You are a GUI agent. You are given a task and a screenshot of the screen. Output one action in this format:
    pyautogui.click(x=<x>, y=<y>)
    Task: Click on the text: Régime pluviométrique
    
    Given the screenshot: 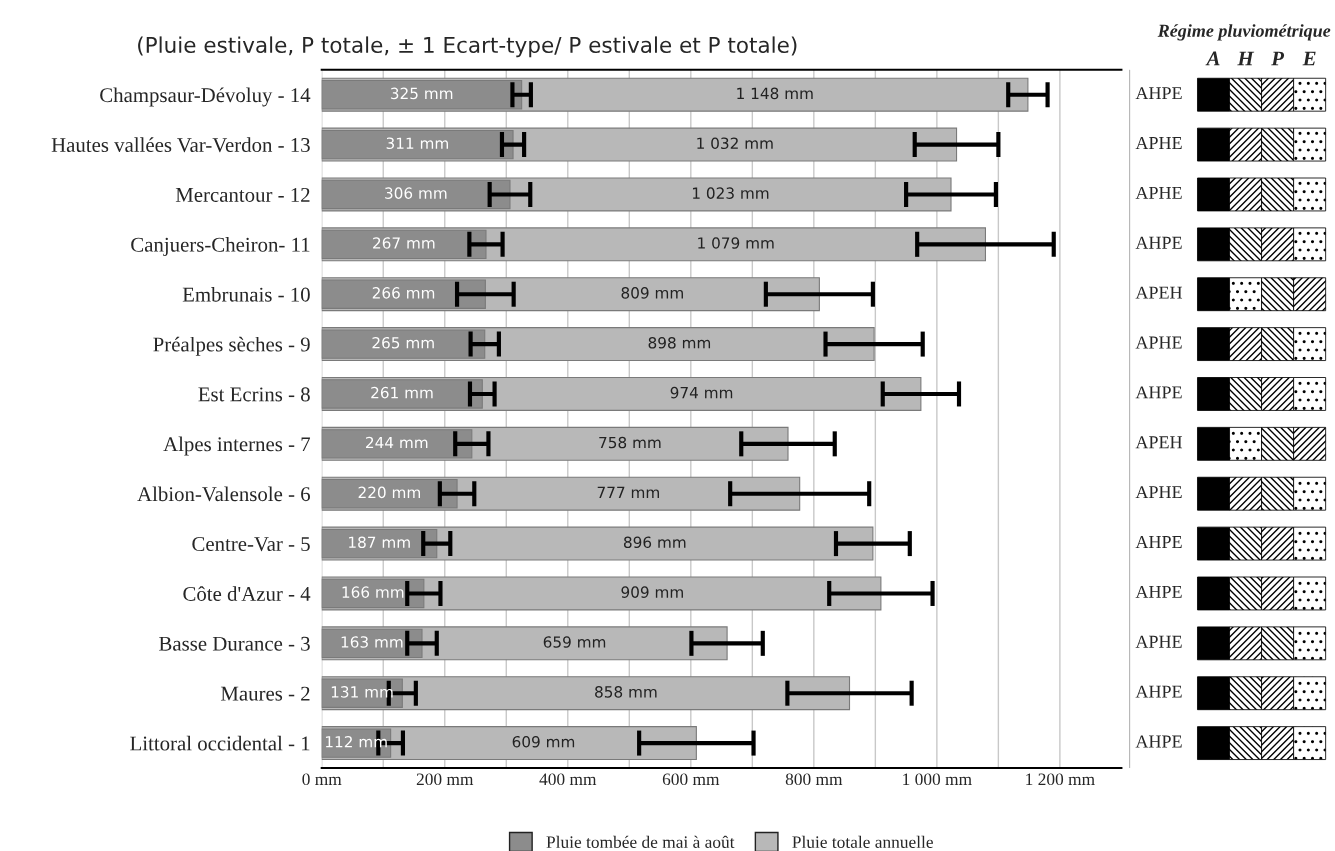 What is the action you would take?
    pyautogui.click(x=1244, y=32)
    